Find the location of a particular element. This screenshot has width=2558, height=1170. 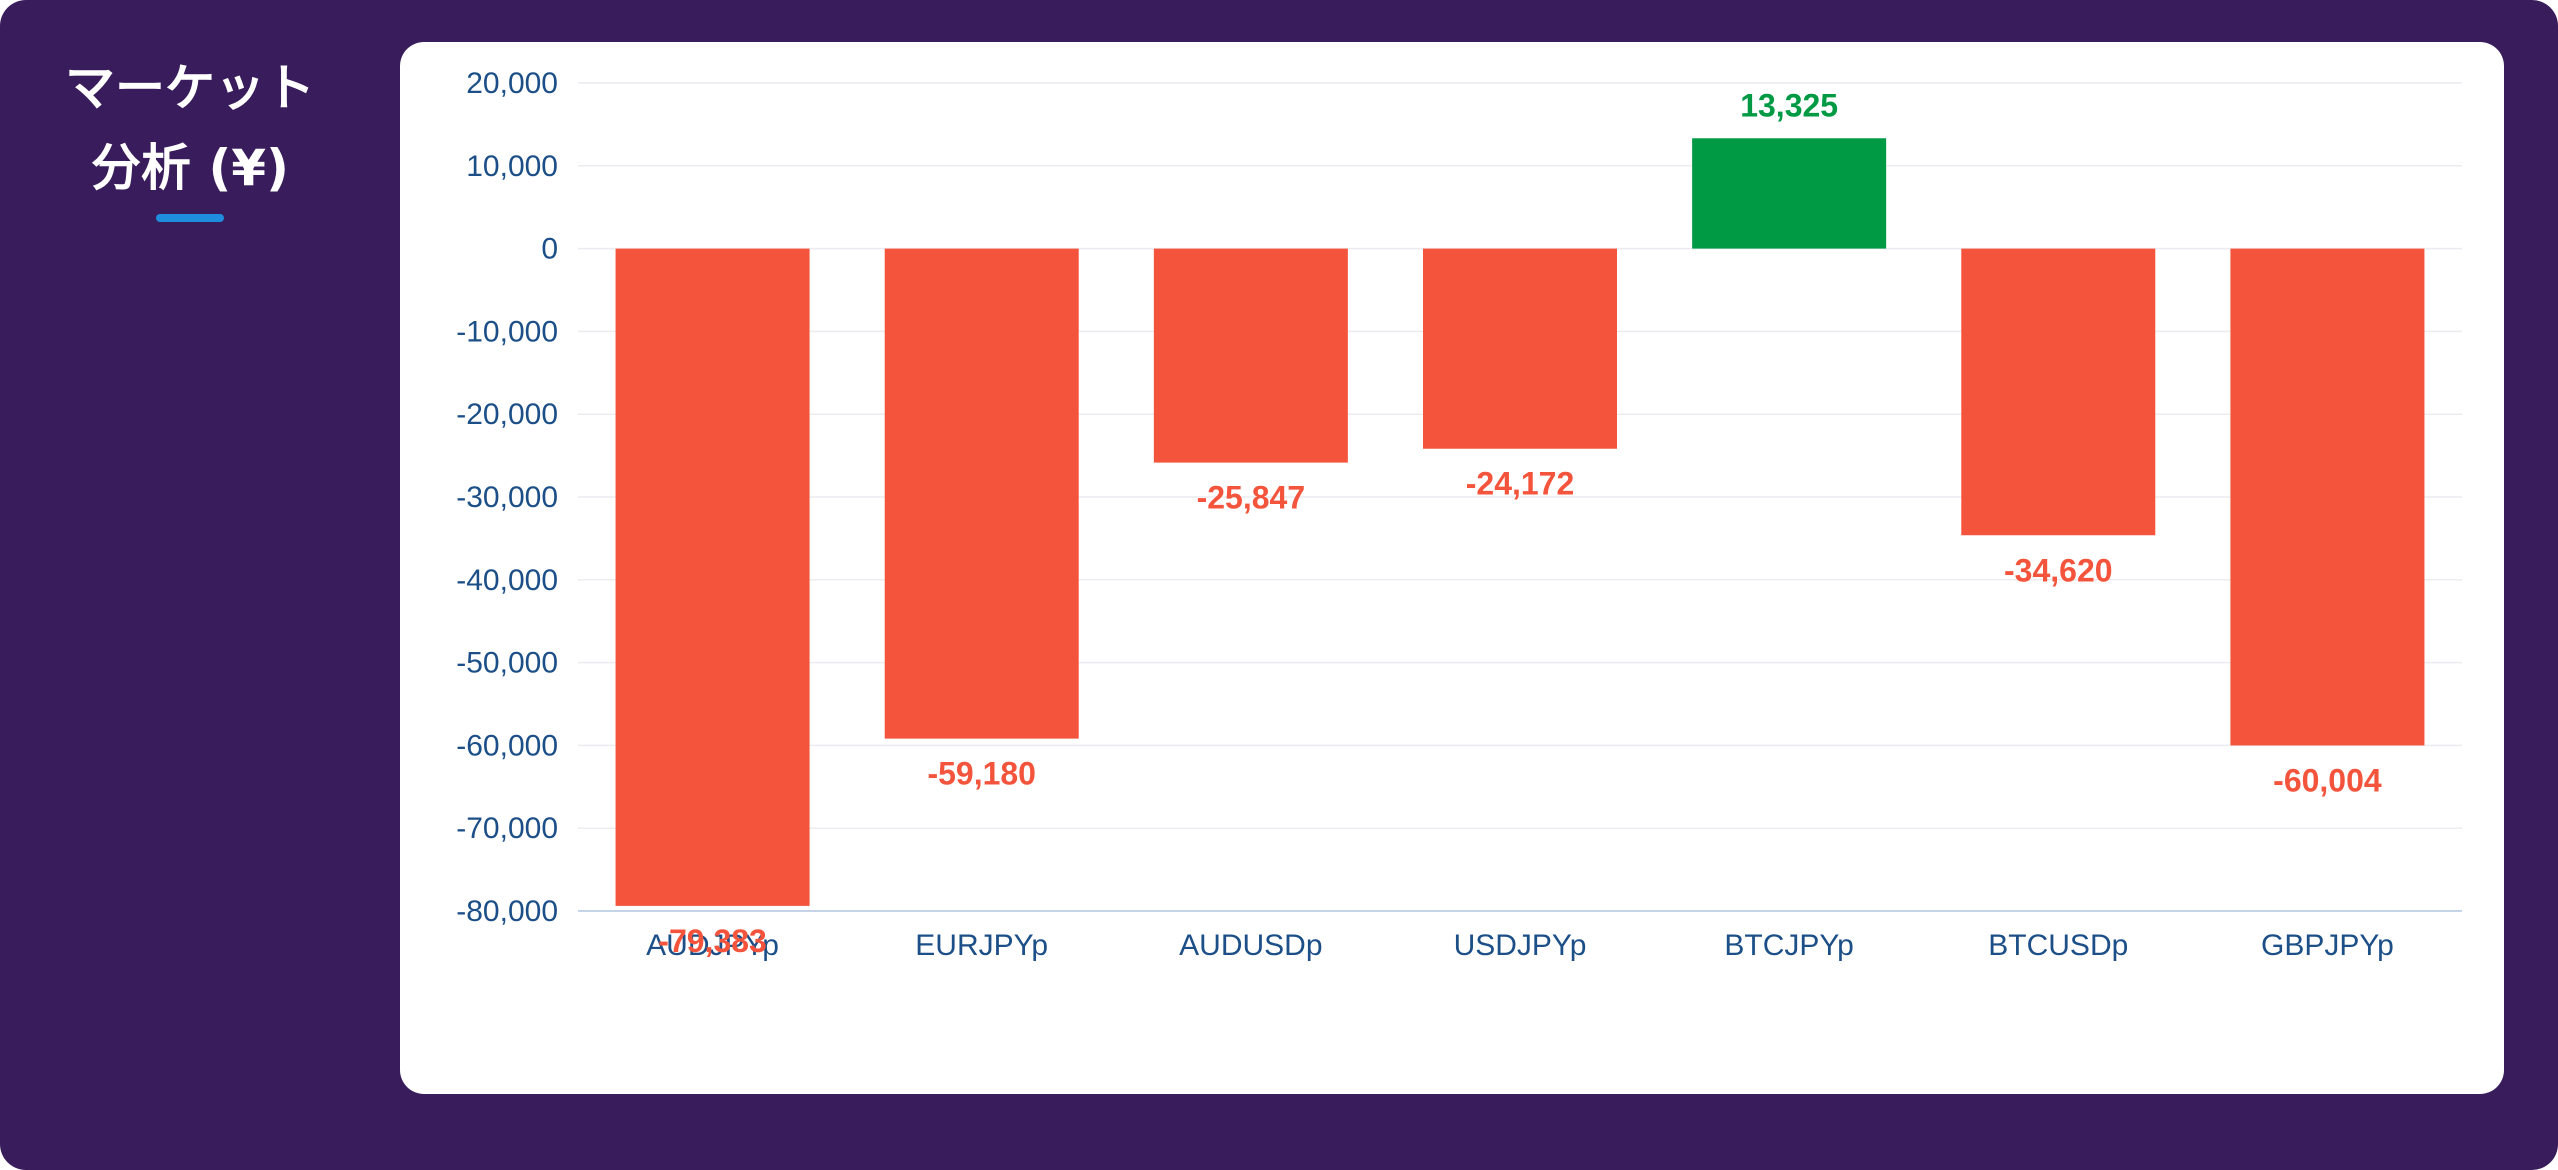

bar-gbpjpyp is located at coordinates (2327, 497).